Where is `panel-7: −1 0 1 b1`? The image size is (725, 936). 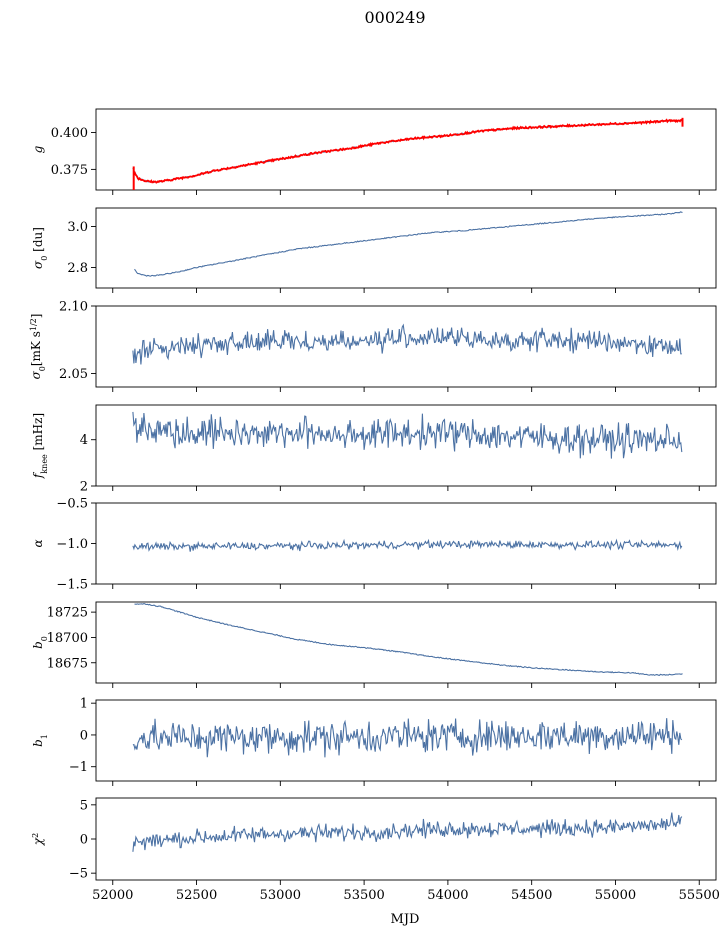
panel-7: −1 0 1 b1 is located at coordinates (374, 741).